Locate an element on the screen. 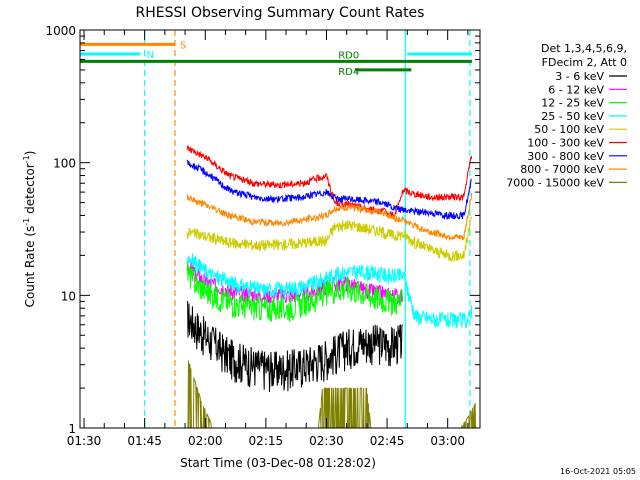 The width and height of the screenshot is (640, 480). legend-label: 100 - 300 keV is located at coordinates (565, 143).